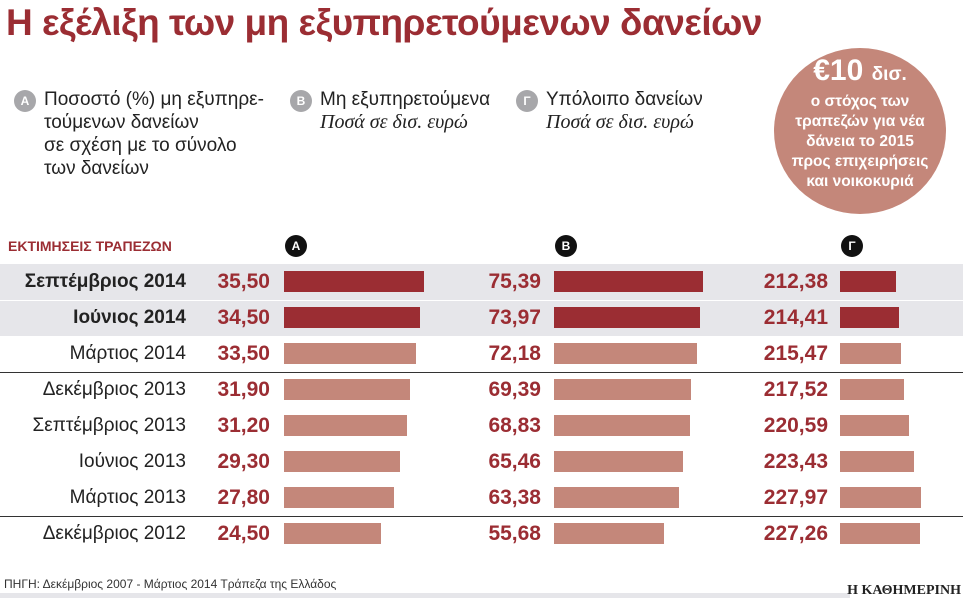 Image resolution: width=963 pixels, height=600 pixels. Describe the element at coordinates (795, 497) in the screenshot. I see `data-label-2: 227,97` at that location.